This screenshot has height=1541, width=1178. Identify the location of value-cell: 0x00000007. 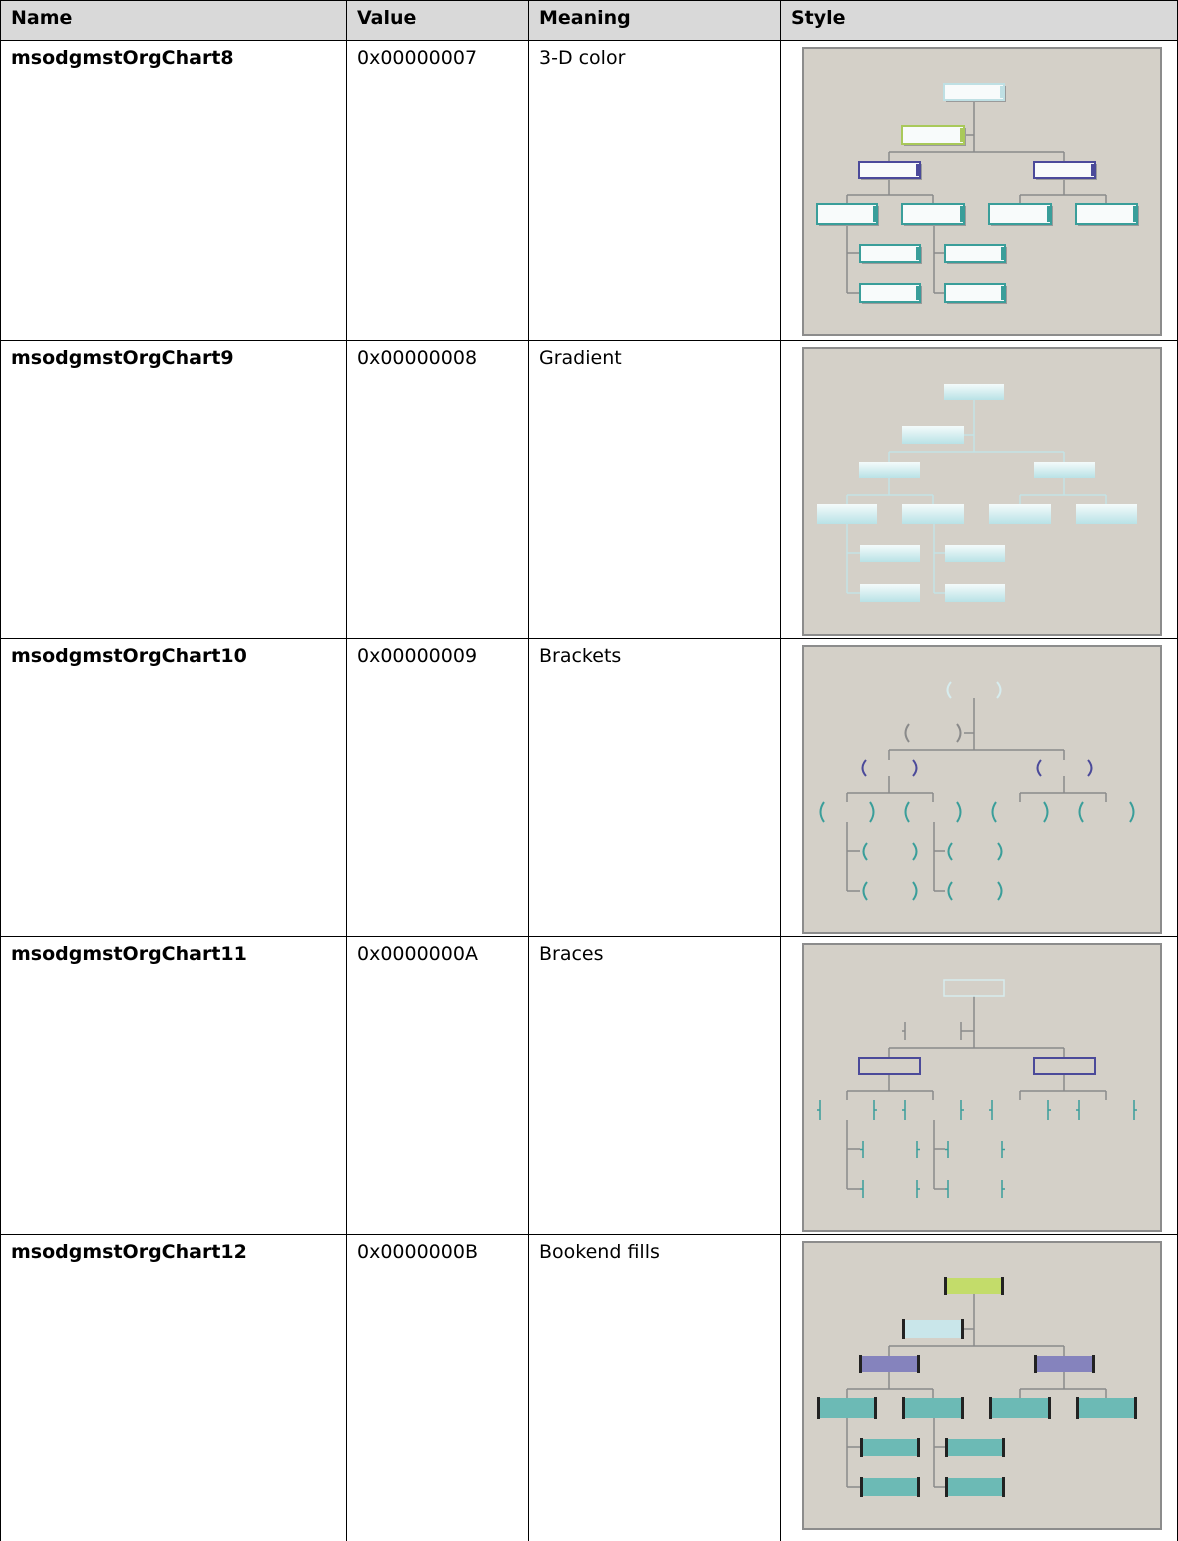
(437, 190).